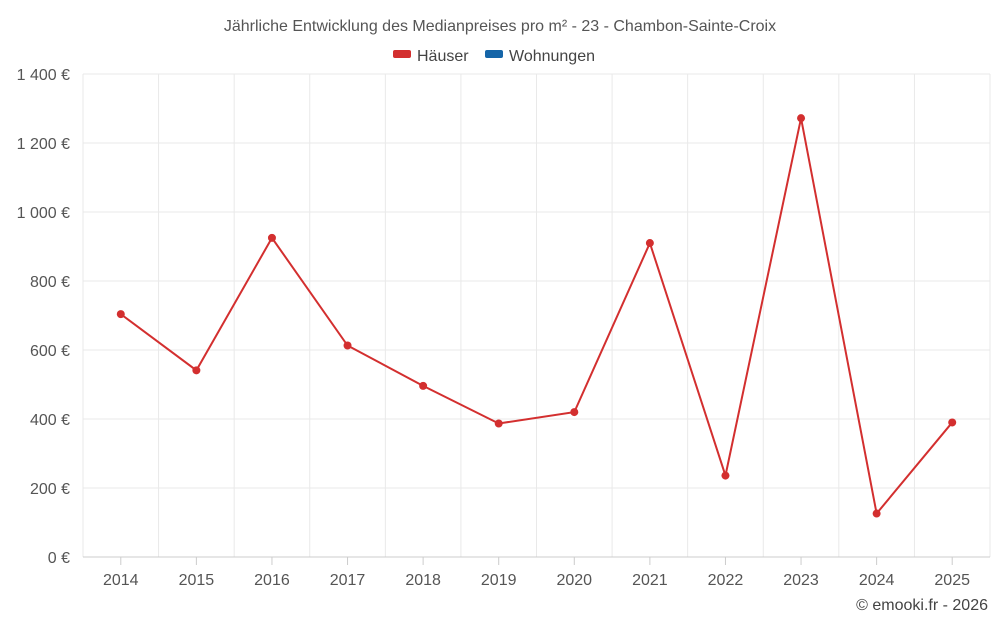 This screenshot has height=625, width=1000. What do you see at coordinates (43, 213) in the screenshot?
I see `y-tick-label: 1 000 €` at bounding box center [43, 213].